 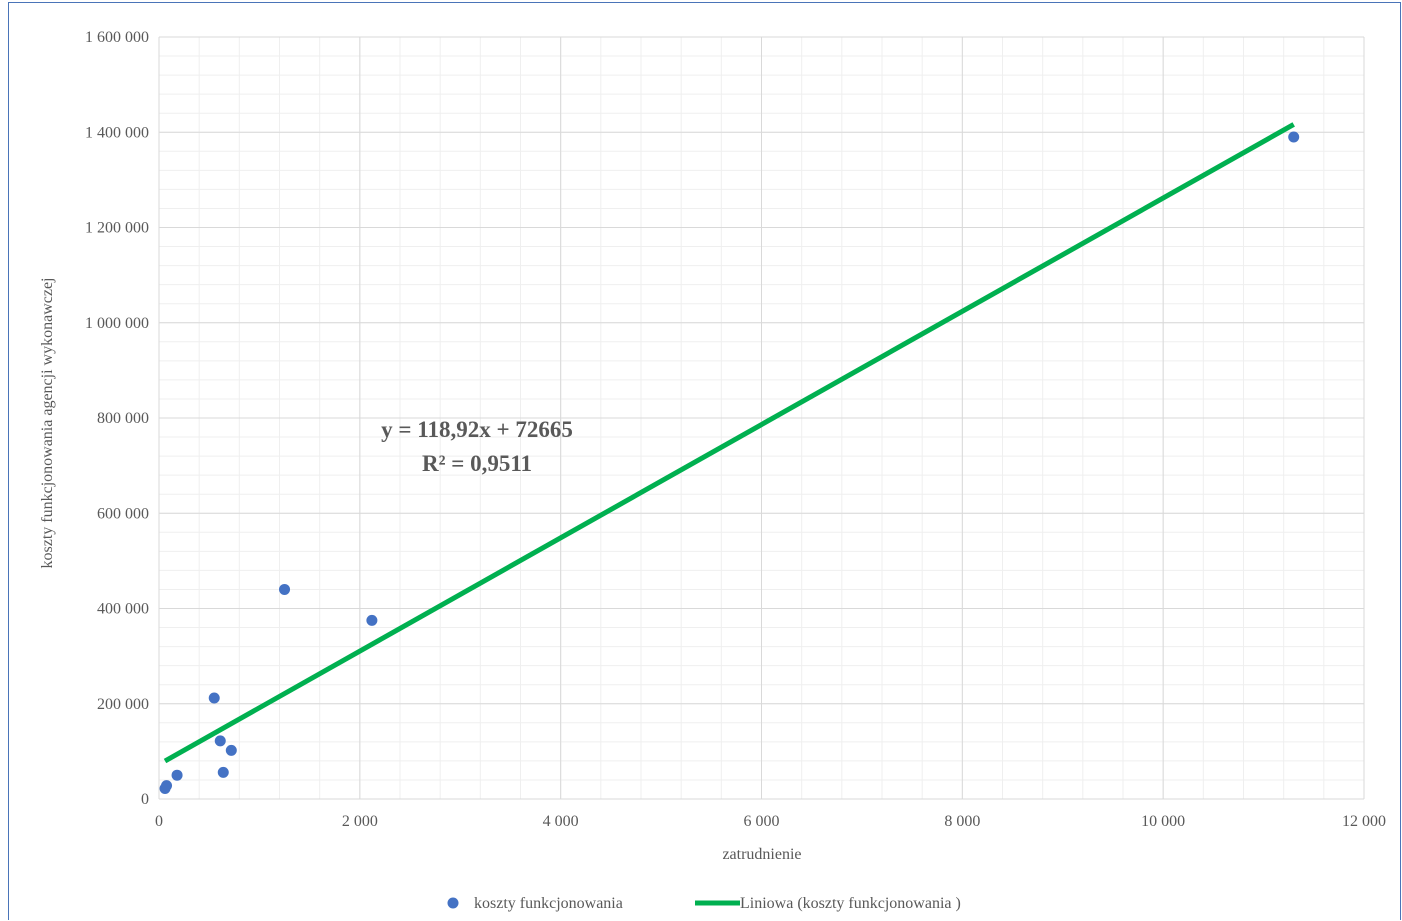 I want to click on y-tick-label: 600 000, so click(x=123, y=513).